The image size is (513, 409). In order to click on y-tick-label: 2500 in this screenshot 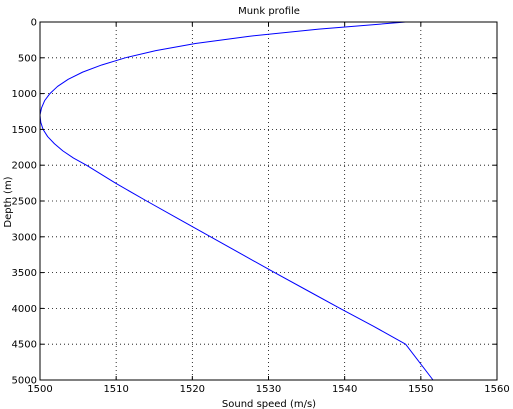, I will do `click(24, 202)`.